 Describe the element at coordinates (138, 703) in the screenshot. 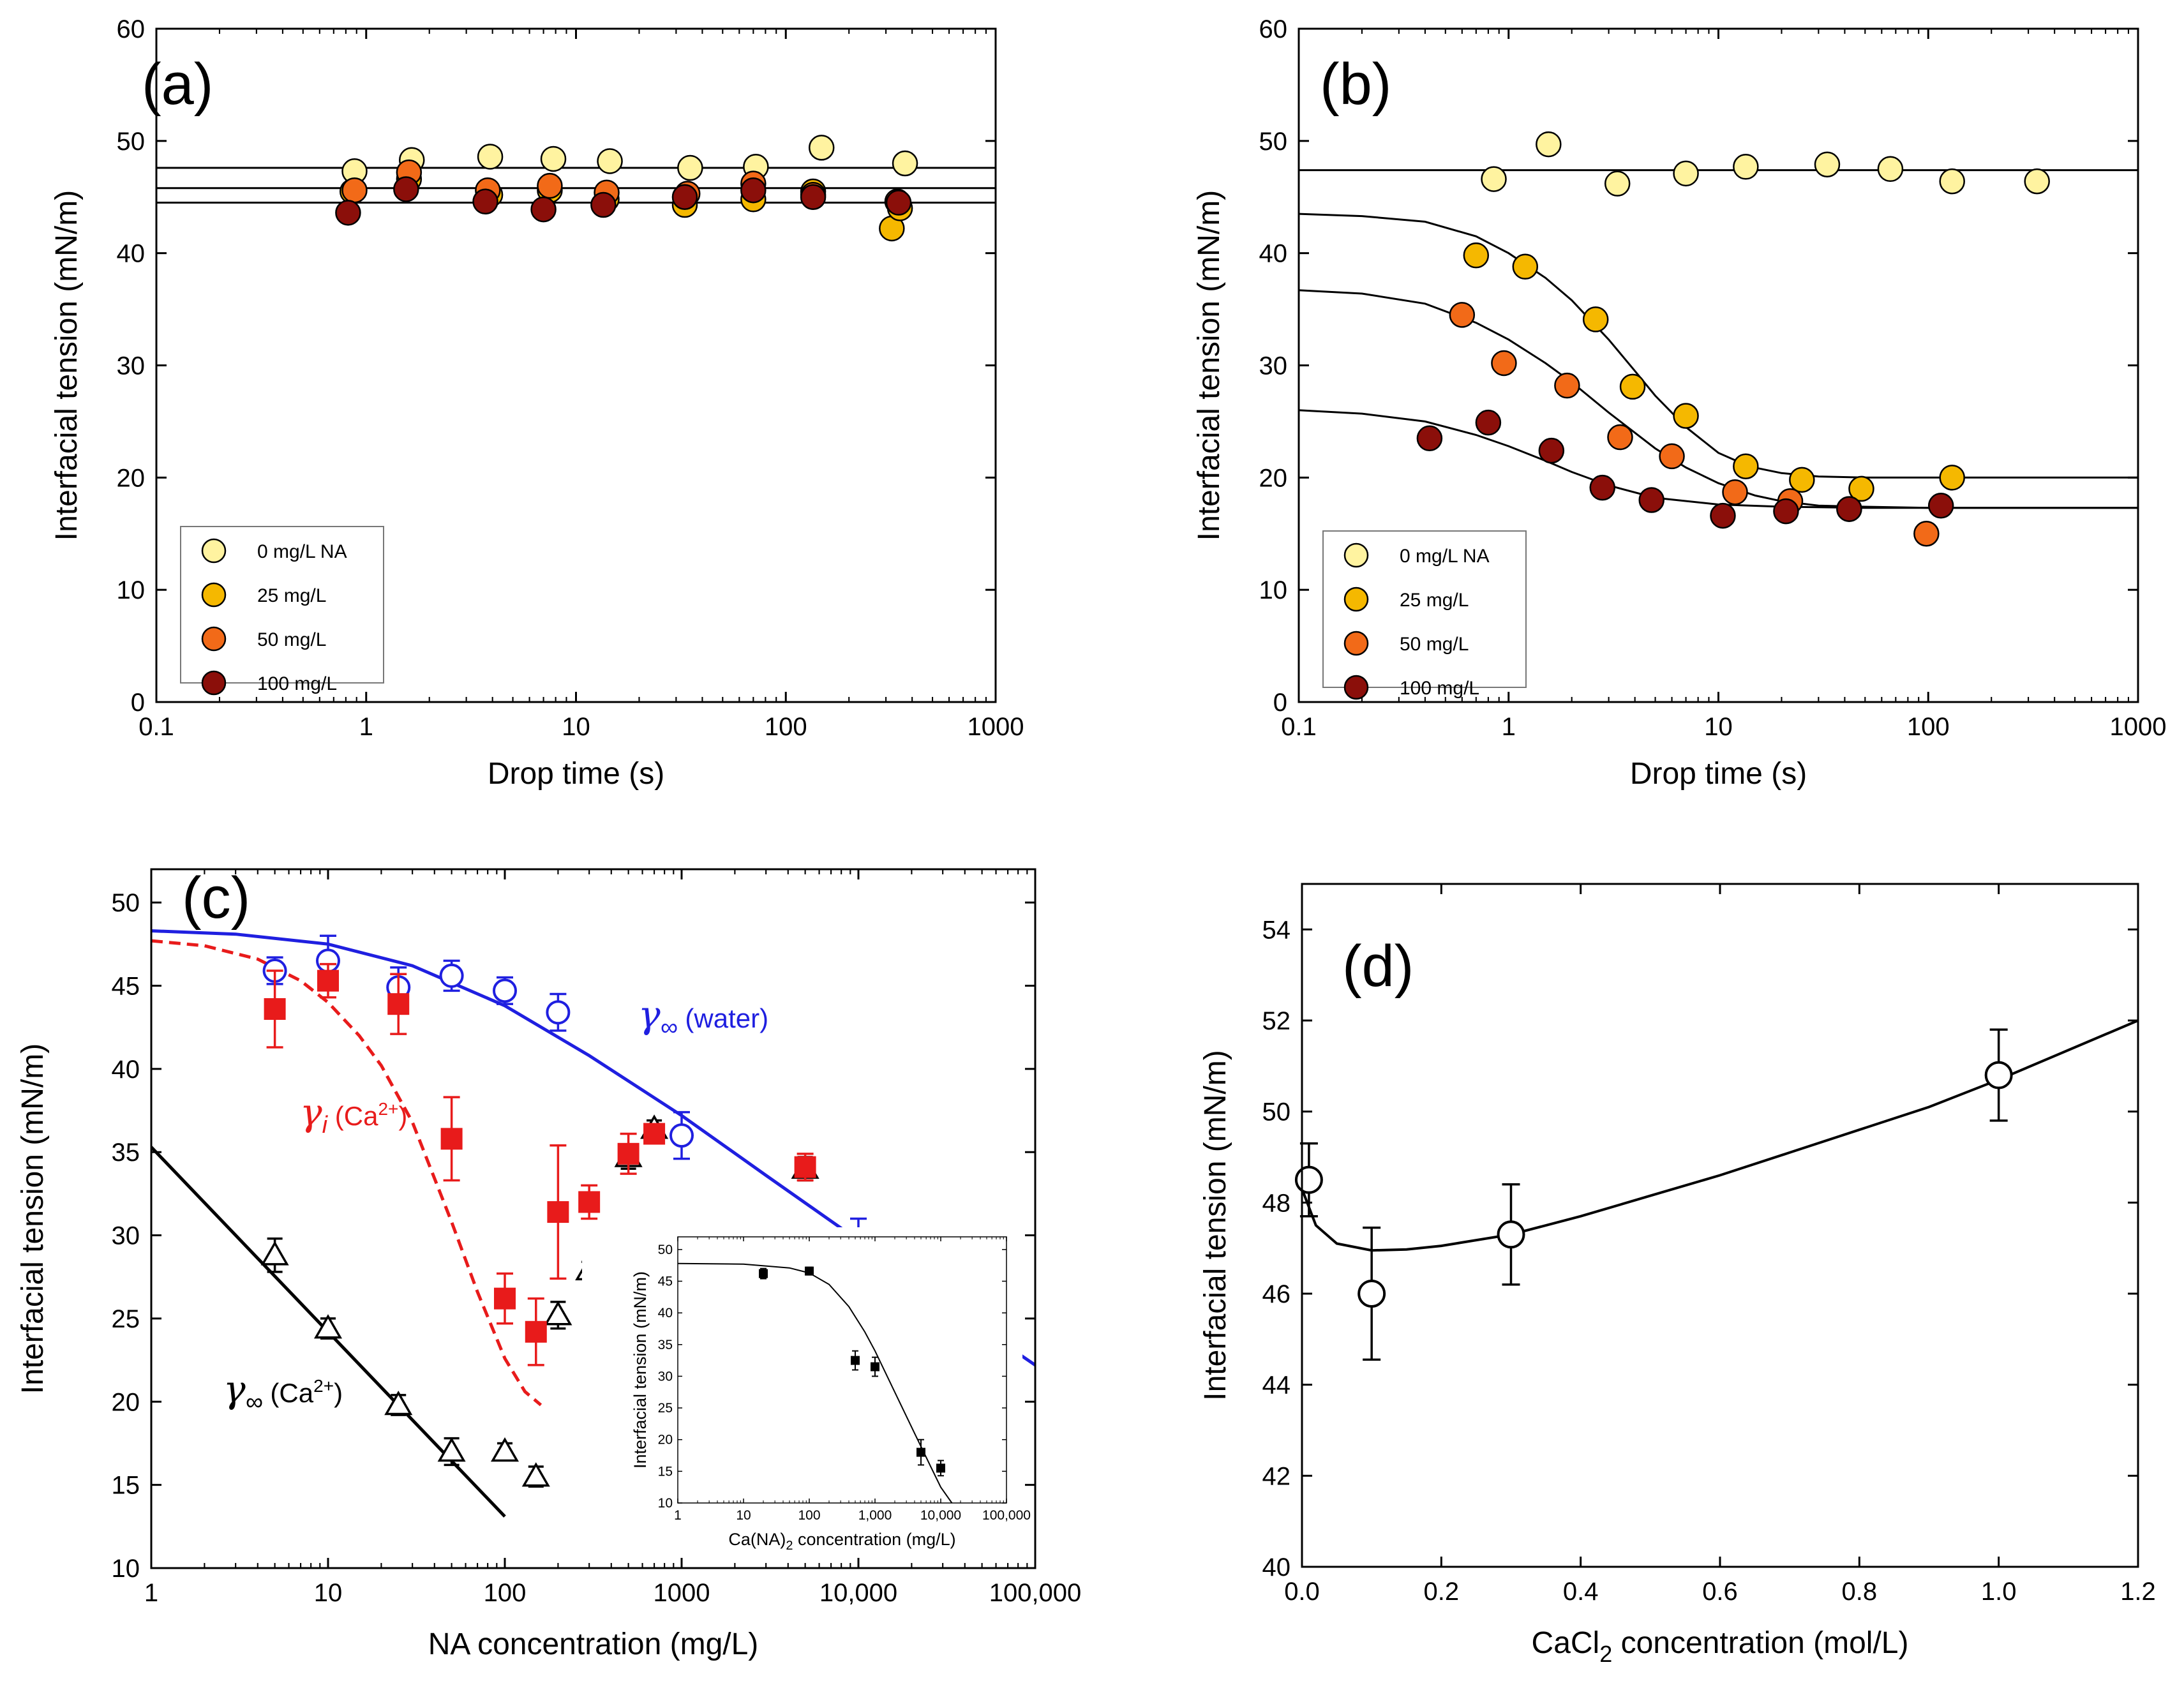

I see `y-tick-label: 0` at that location.